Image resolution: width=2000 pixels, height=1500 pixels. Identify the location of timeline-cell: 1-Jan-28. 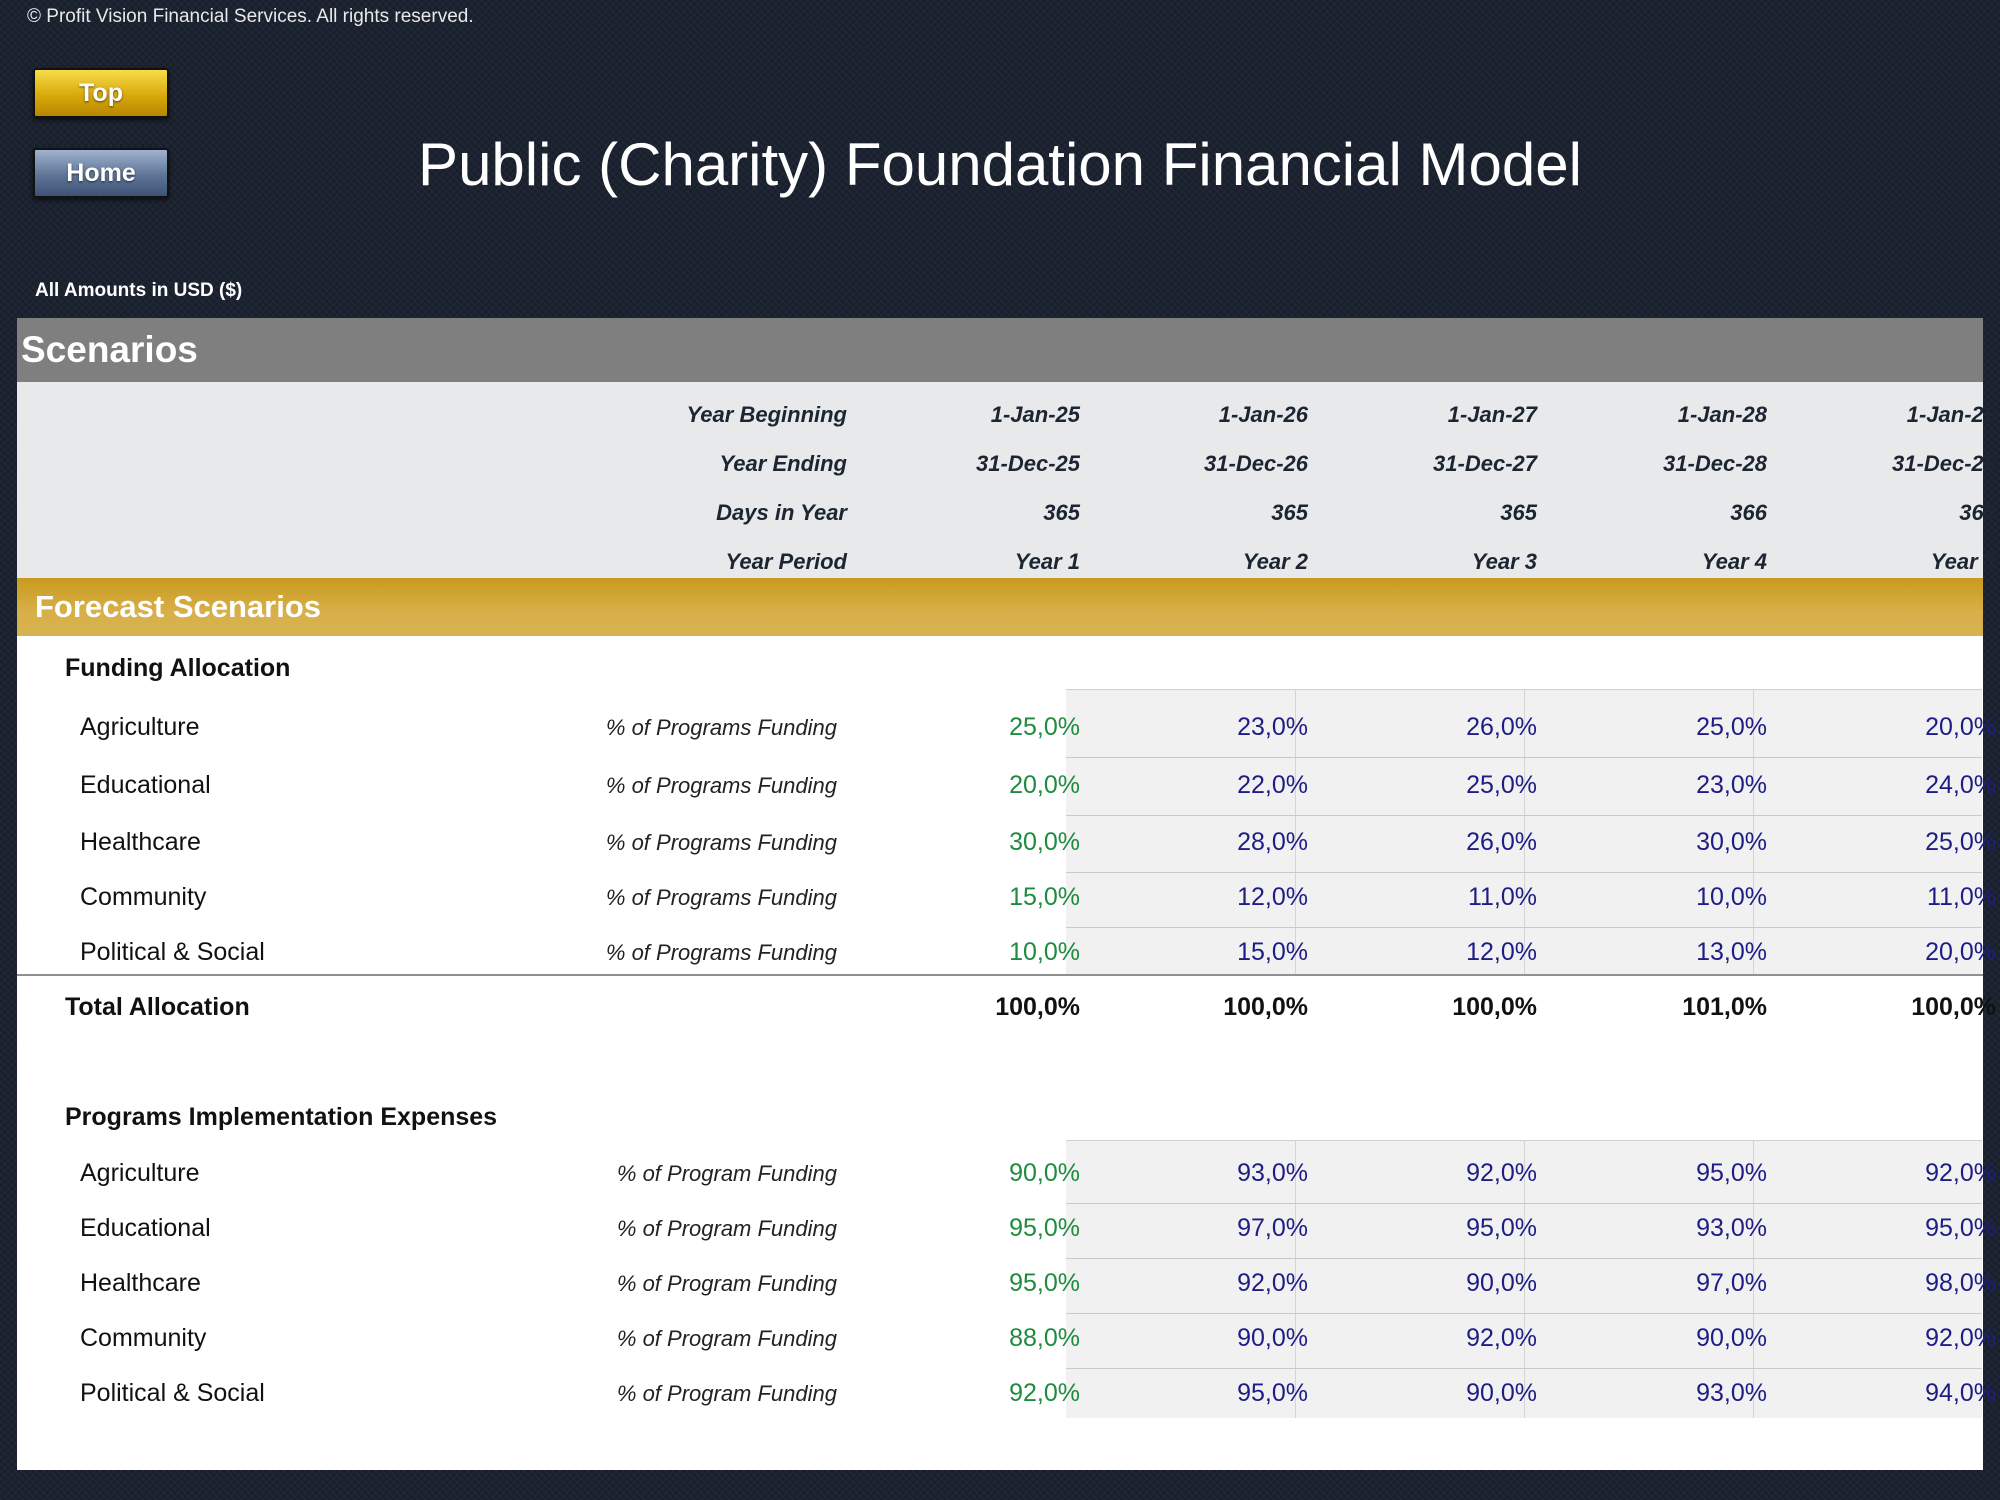
(1722, 414).